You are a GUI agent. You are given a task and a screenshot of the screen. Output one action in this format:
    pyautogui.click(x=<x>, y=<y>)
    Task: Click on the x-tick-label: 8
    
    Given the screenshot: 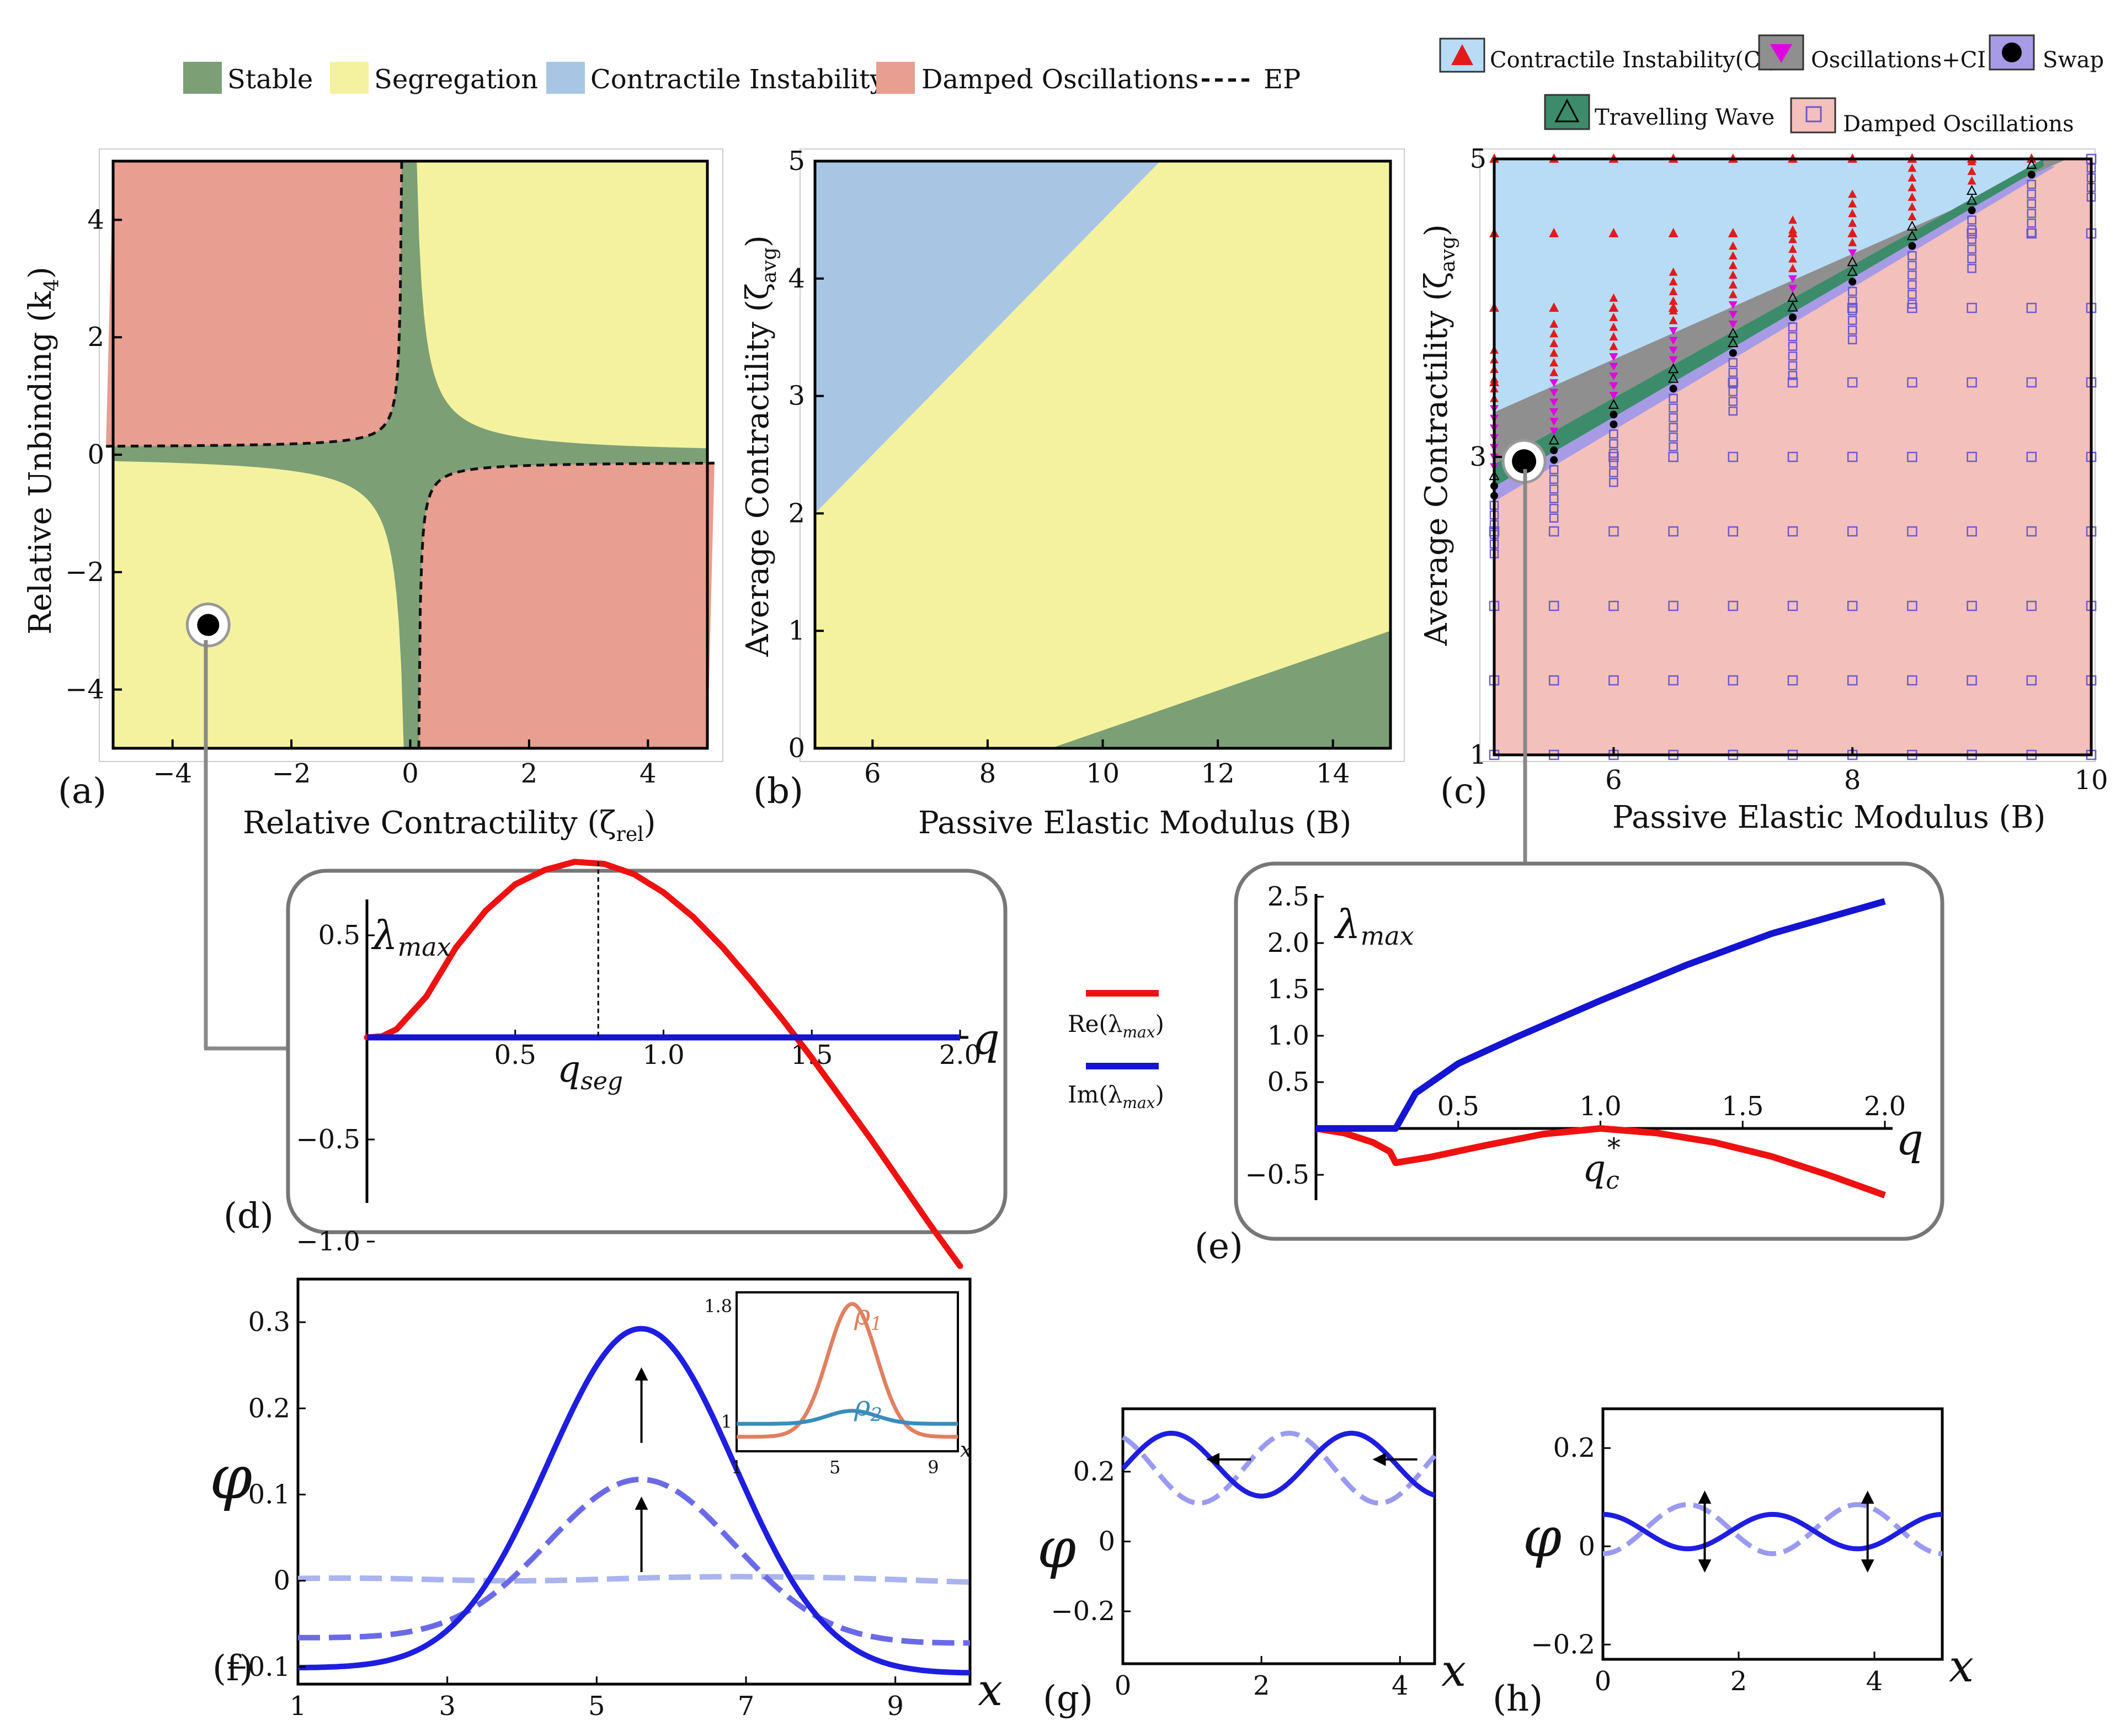 What is the action you would take?
    pyautogui.click(x=1852, y=780)
    